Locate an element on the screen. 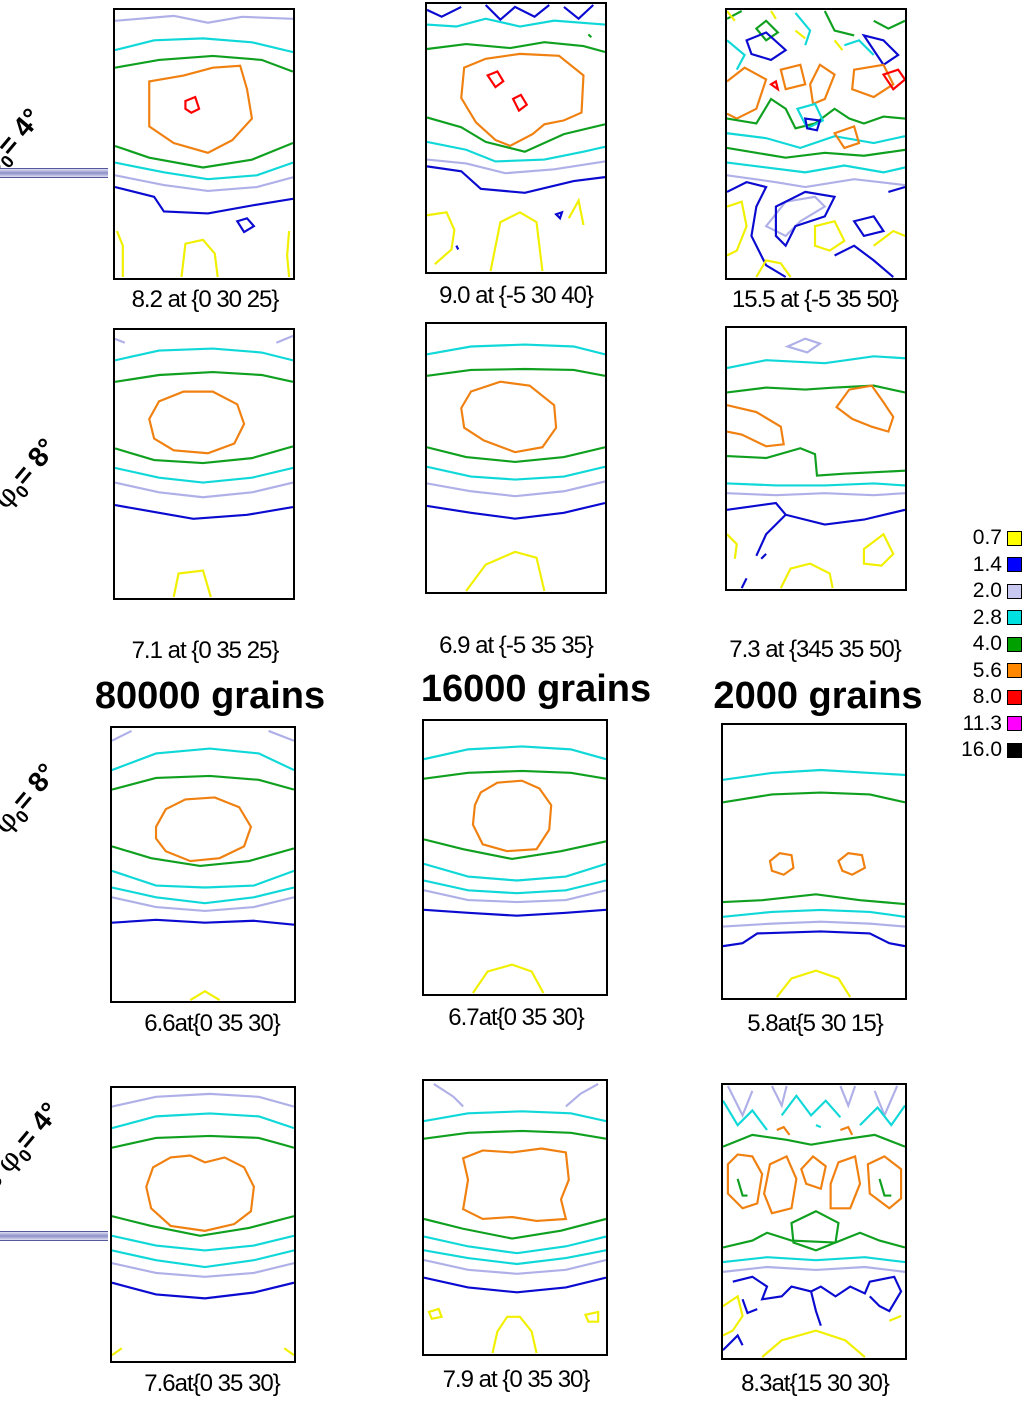 The image size is (1030, 1413). odf-panel-r3c3 is located at coordinates (814, 861).